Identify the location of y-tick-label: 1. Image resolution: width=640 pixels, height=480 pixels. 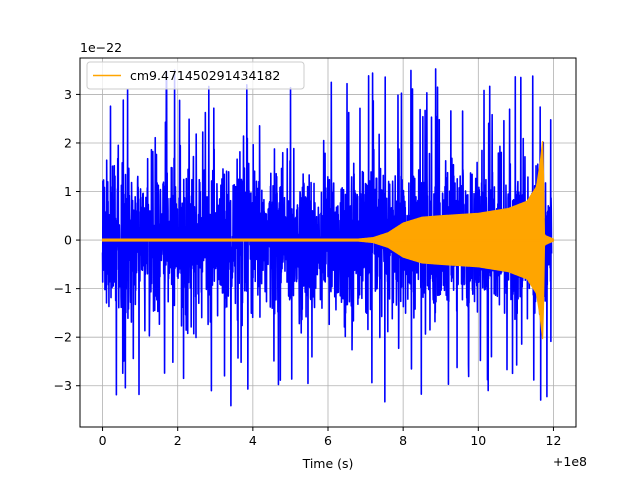
(68, 191).